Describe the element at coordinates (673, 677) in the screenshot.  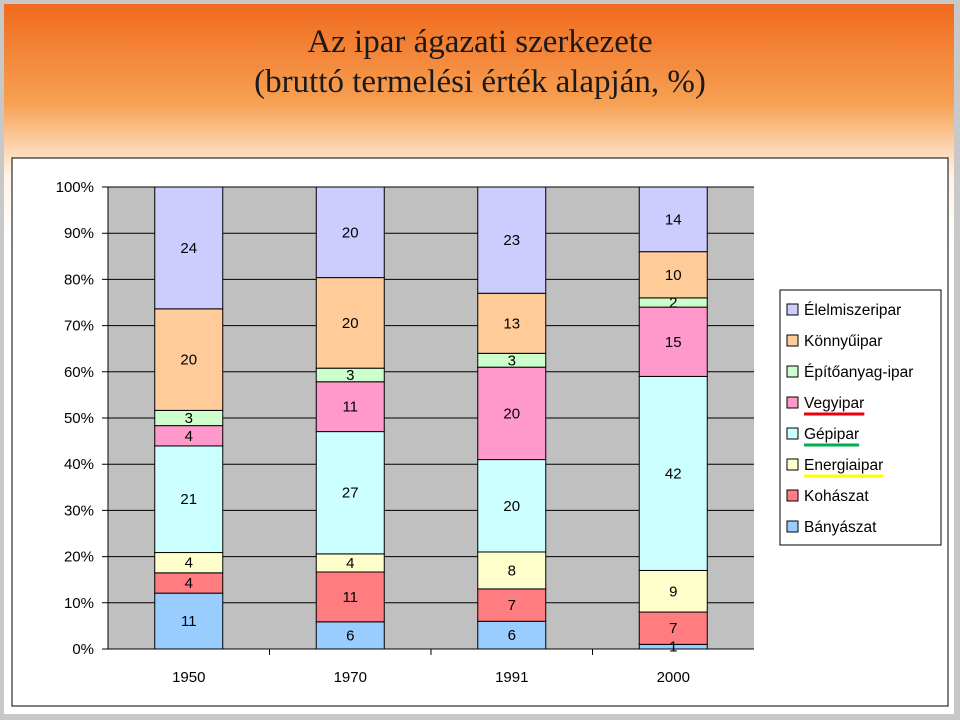
I see `x-tick-label: 2000` at that location.